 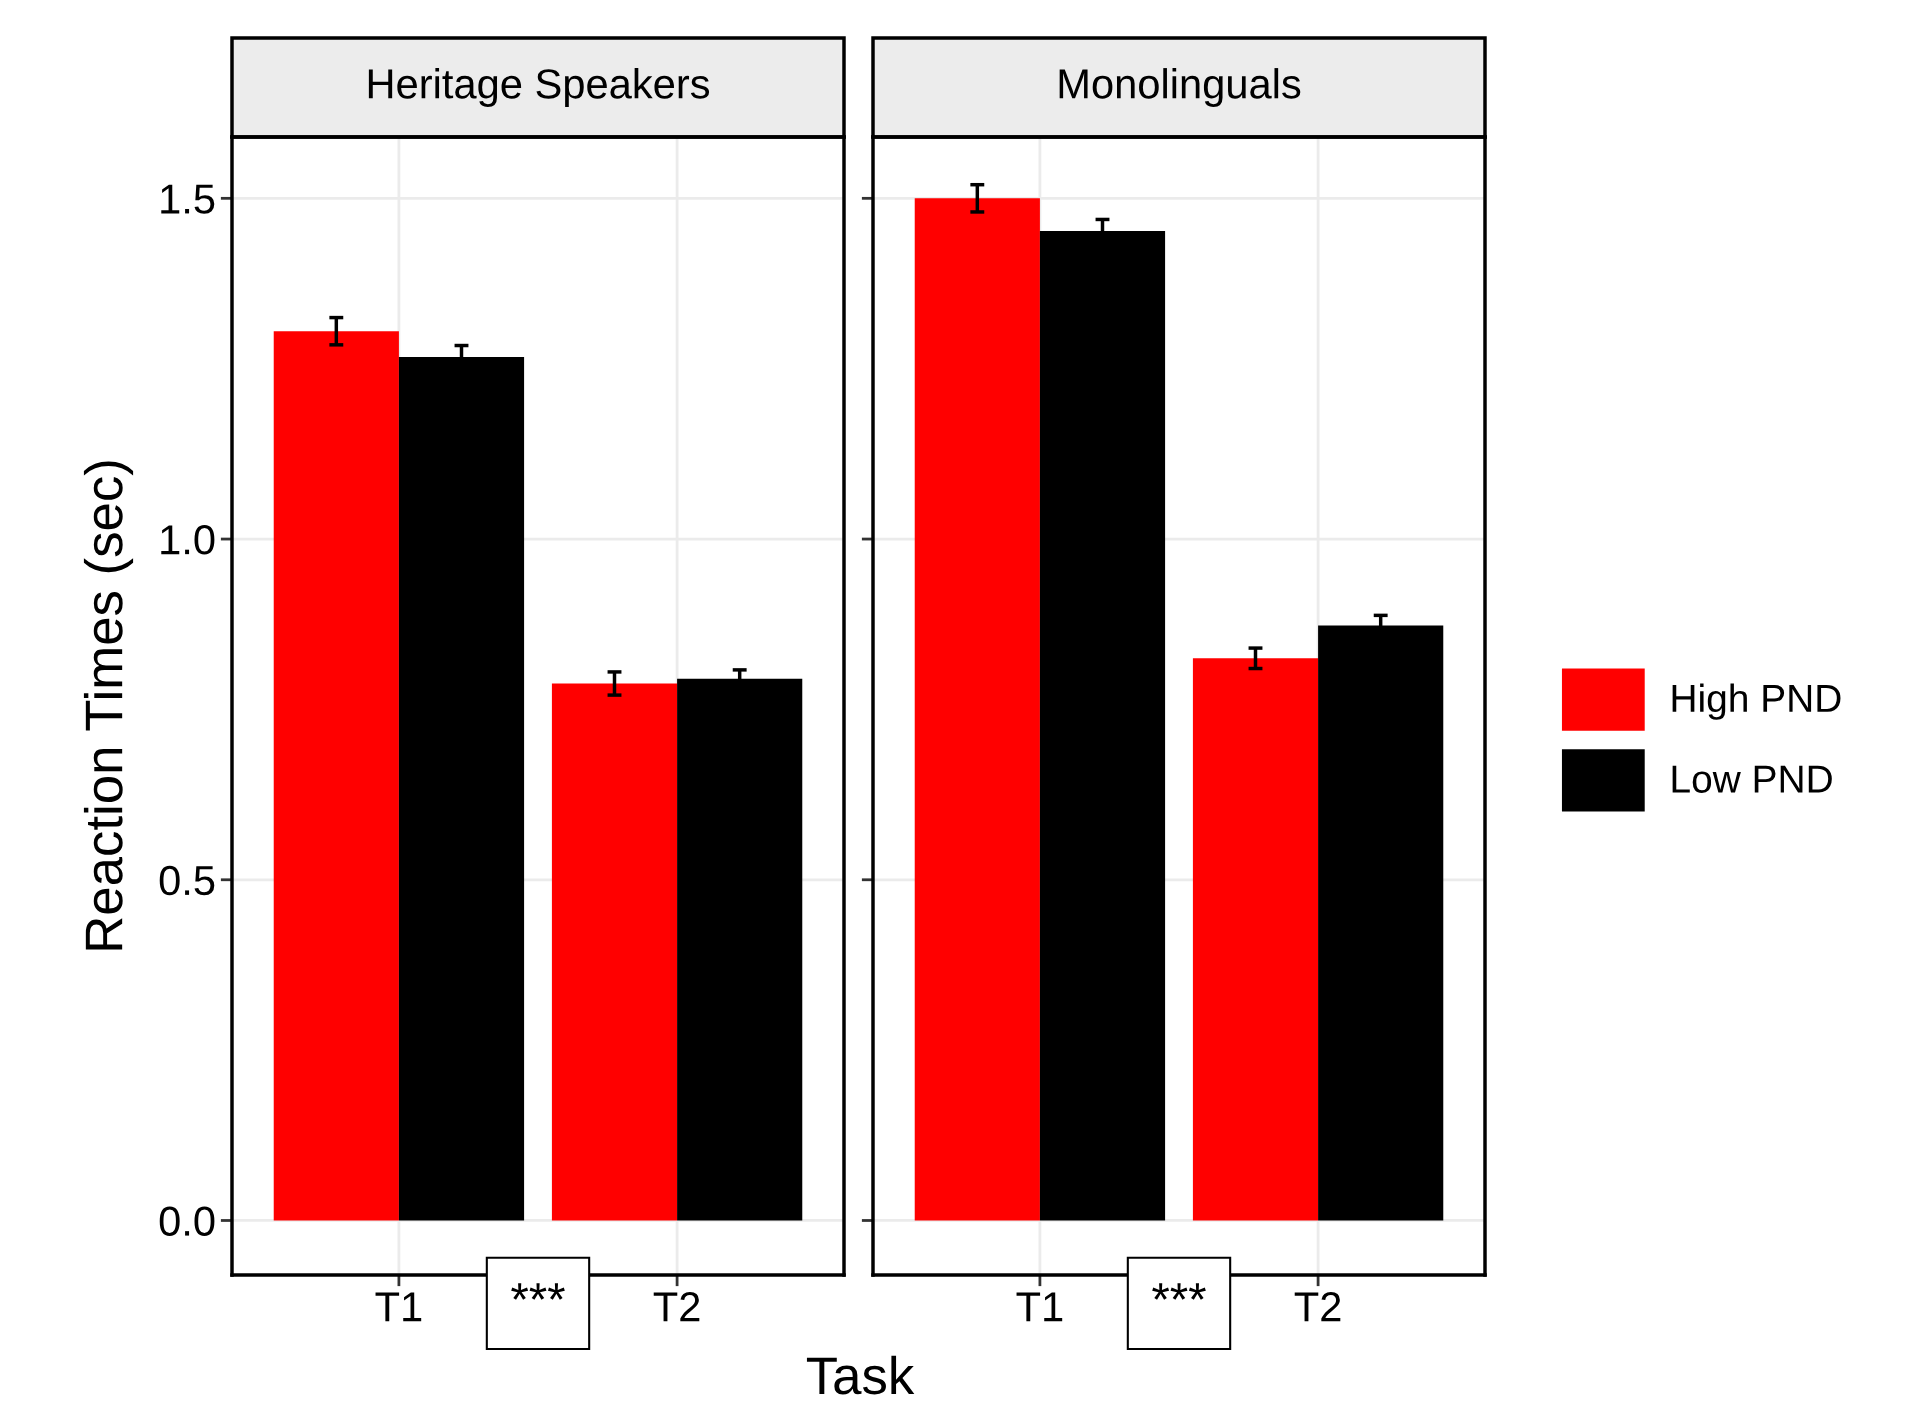 What do you see at coordinates (188, 199) in the screenshot?
I see `y-tick-label: 1.5` at bounding box center [188, 199].